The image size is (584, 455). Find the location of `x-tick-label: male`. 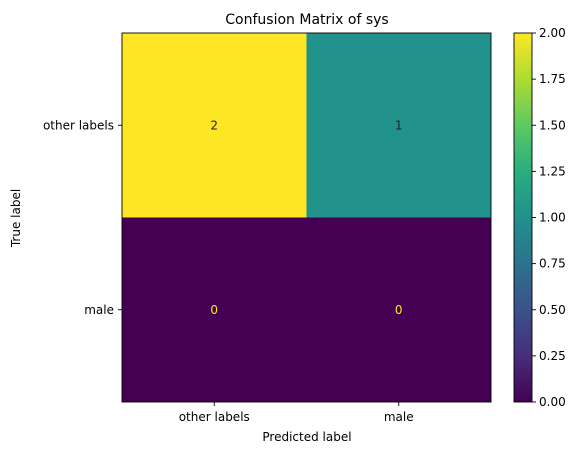

x-tick-label: male is located at coordinates (399, 417).